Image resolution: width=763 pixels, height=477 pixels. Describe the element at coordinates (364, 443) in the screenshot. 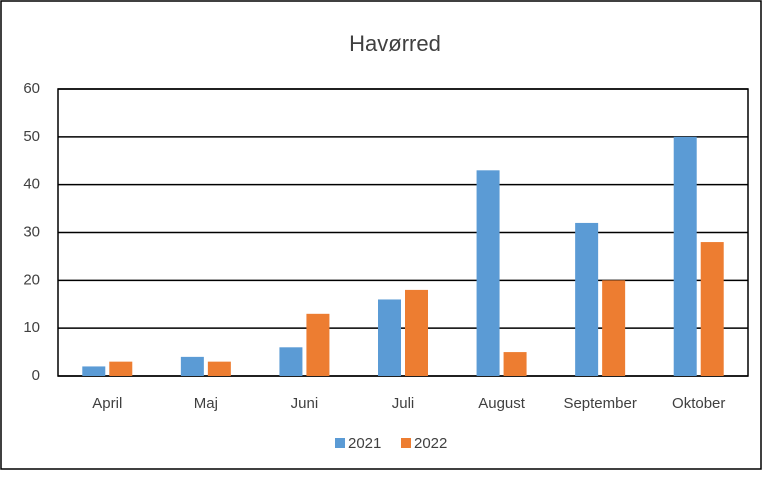

I see `legend-label: 2021` at that location.